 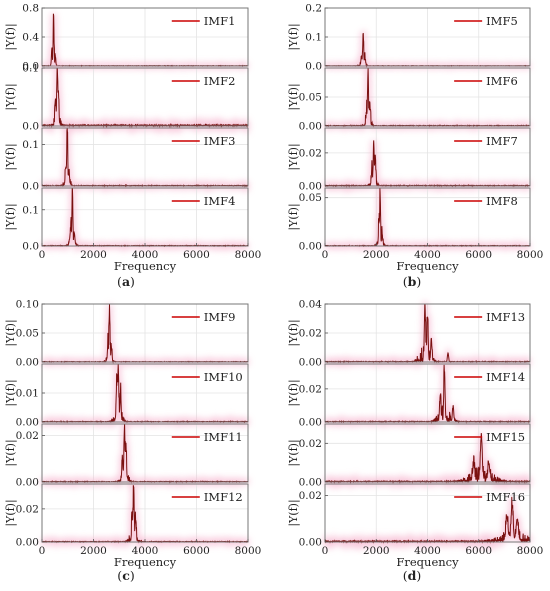 I want to click on subplot-imf14: 0.00 0.02|Y(f)| IMF14, so click(x=409, y=397).